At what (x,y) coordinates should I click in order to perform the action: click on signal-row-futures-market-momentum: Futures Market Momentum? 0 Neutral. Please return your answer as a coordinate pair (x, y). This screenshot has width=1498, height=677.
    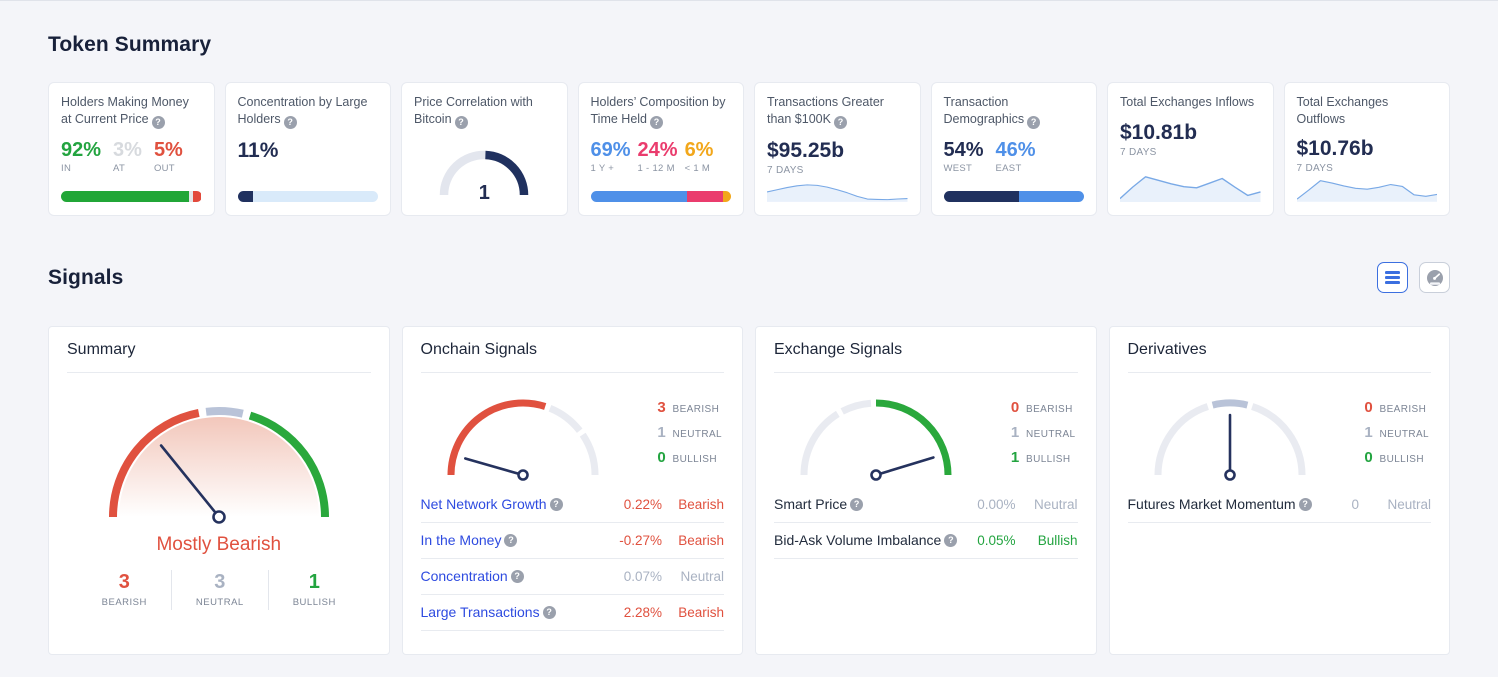
    Looking at the image, I should click on (1279, 505).